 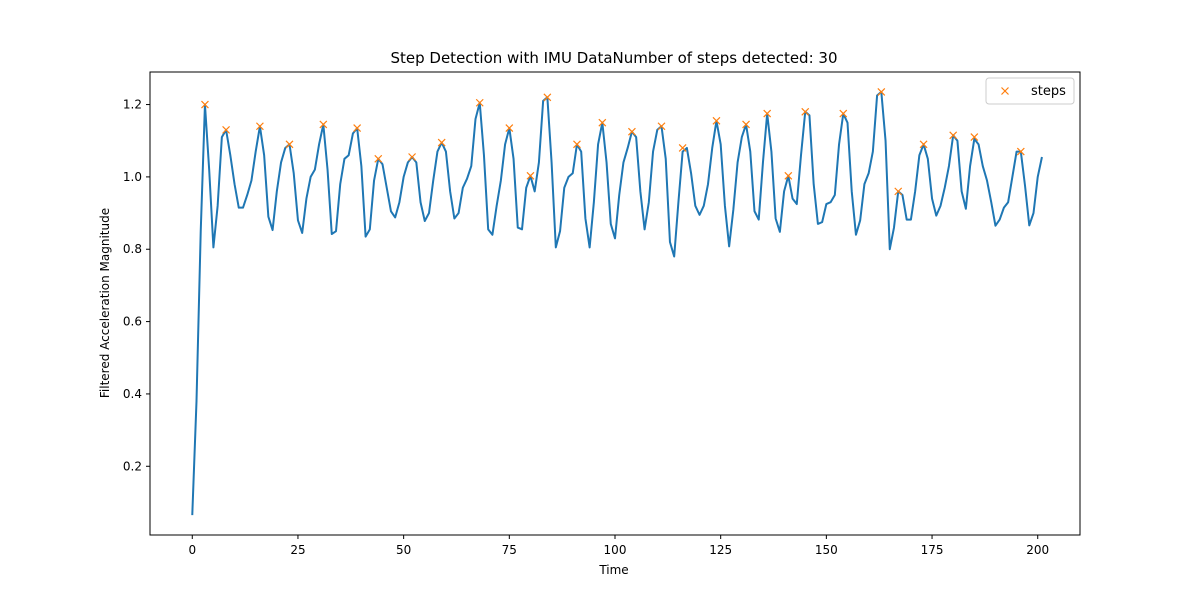 I want to click on y-tick-label: 0.4, so click(x=132, y=394).